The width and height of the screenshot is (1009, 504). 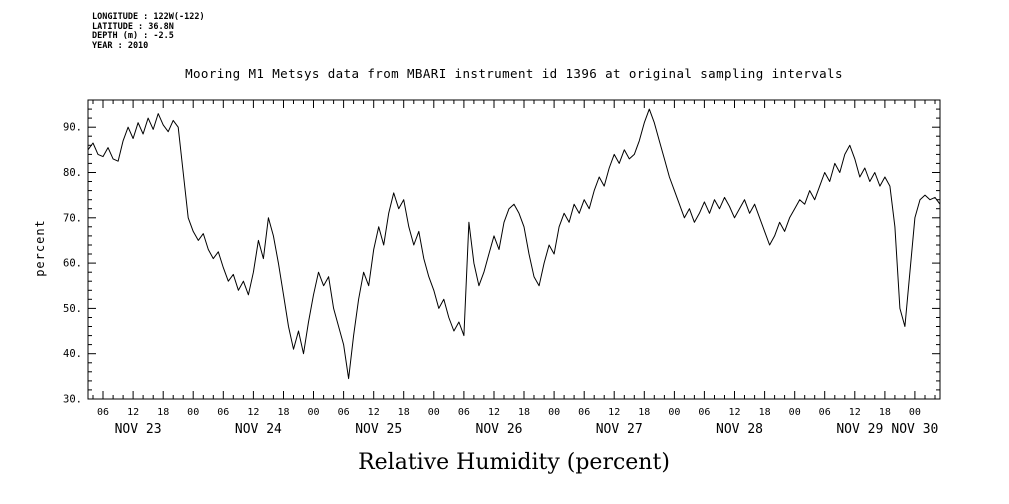 What do you see at coordinates (378, 429) in the screenshot?
I see `x-day-label: NOV 25` at bounding box center [378, 429].